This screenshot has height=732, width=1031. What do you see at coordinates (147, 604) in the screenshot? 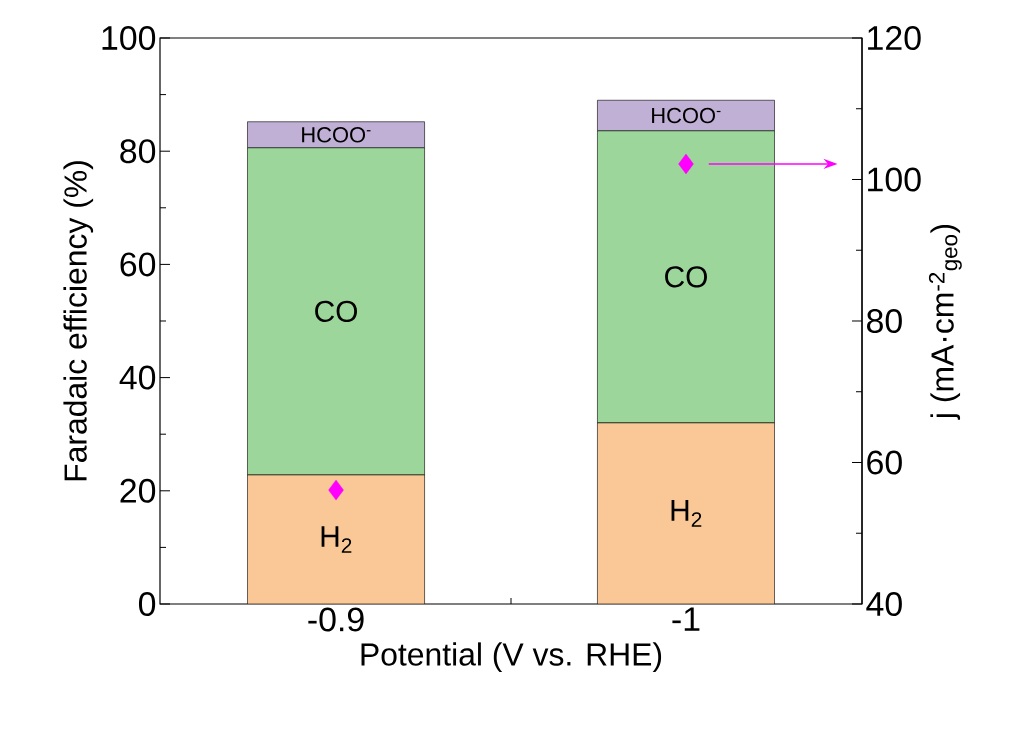
I see `y-tick-label: 0` at bounding box center [147, 604].